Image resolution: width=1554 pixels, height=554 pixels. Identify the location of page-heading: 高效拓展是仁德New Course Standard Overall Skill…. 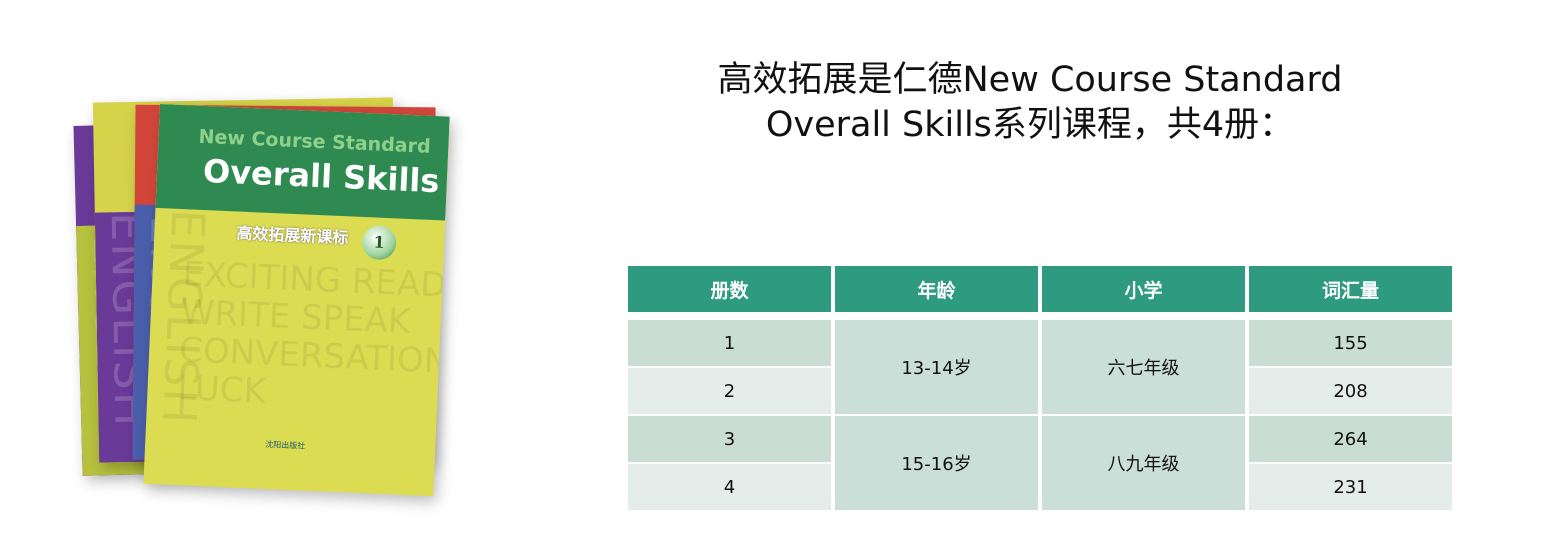
(1030, 103).